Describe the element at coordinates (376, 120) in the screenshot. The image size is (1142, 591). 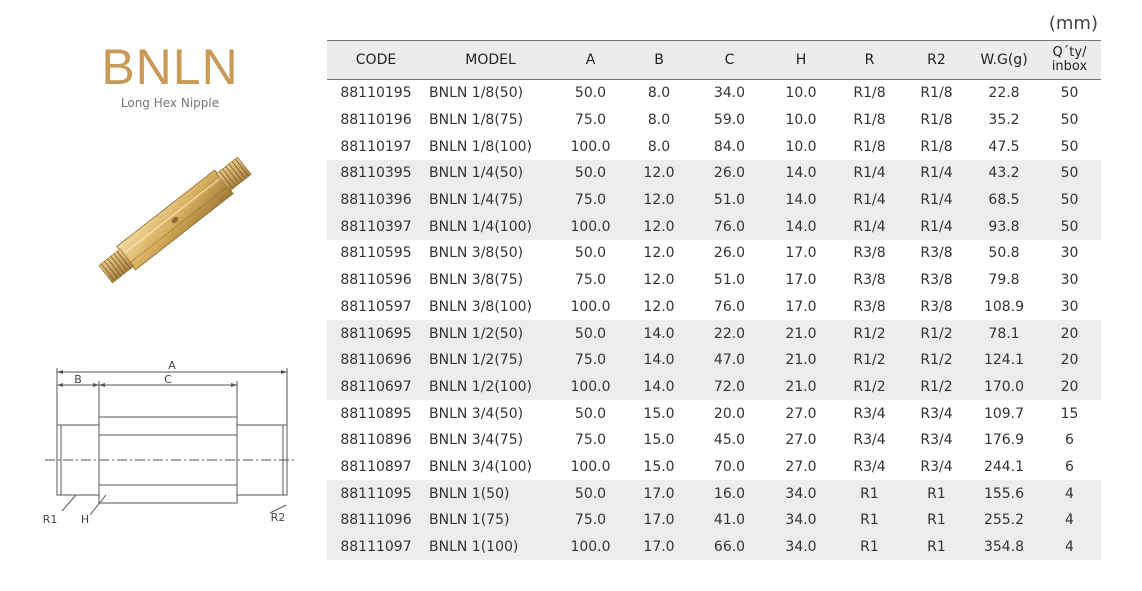
I see `cell-code: 88110196` at that location.